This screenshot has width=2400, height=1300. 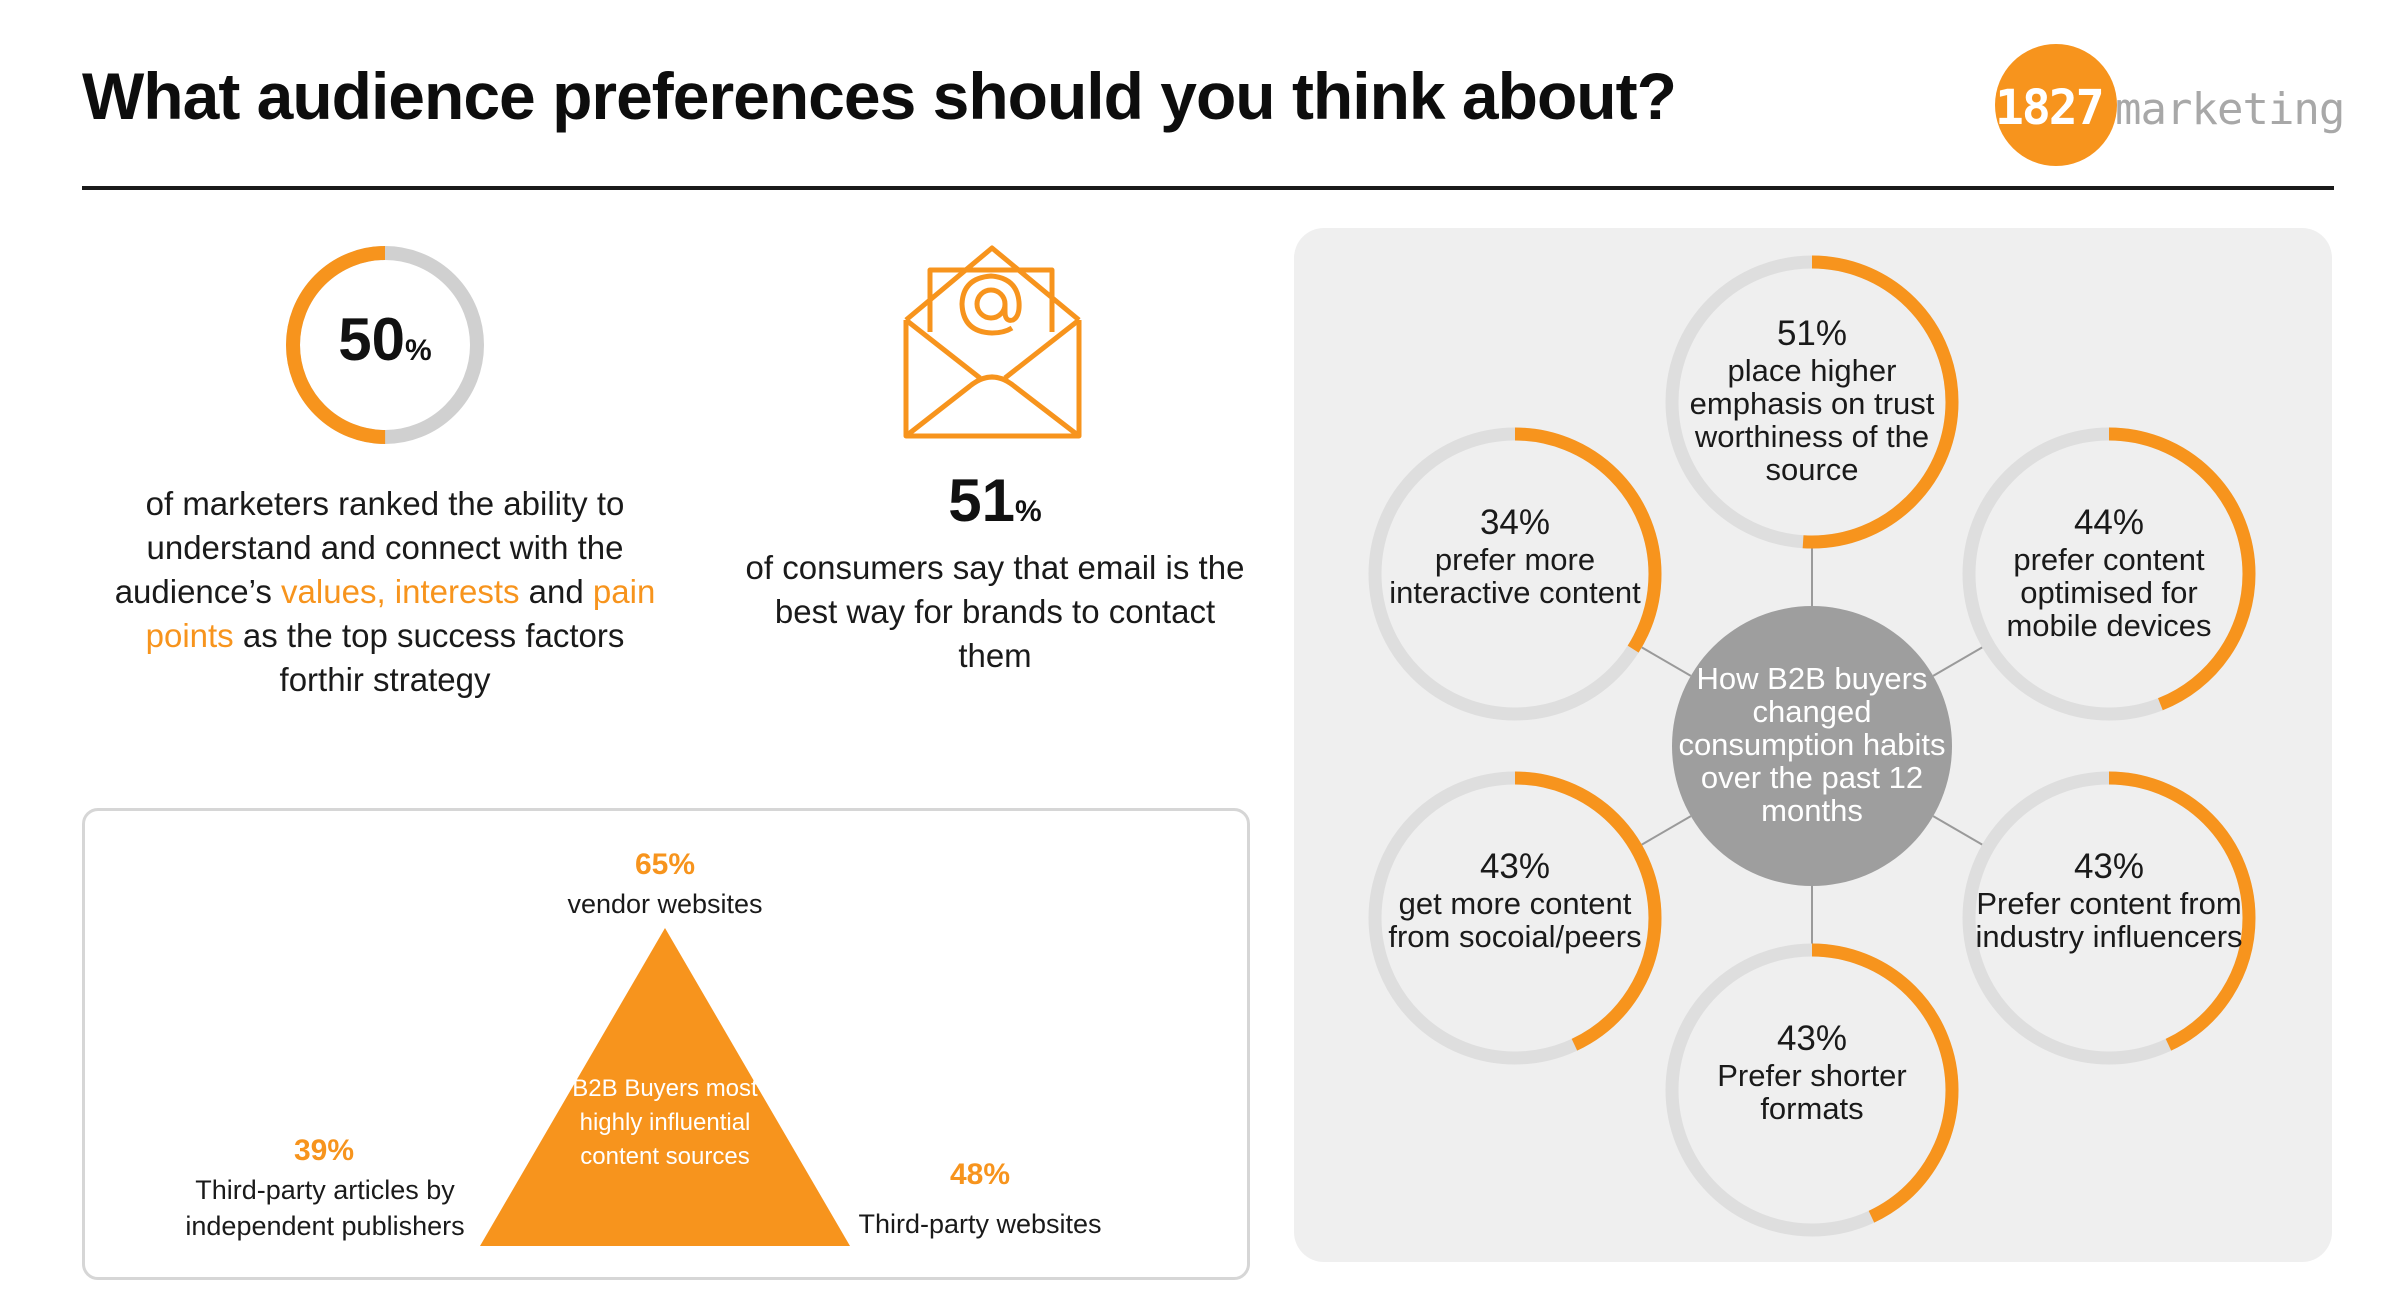 I want to click on email-envelope-icon, so click(x=992, y=342).